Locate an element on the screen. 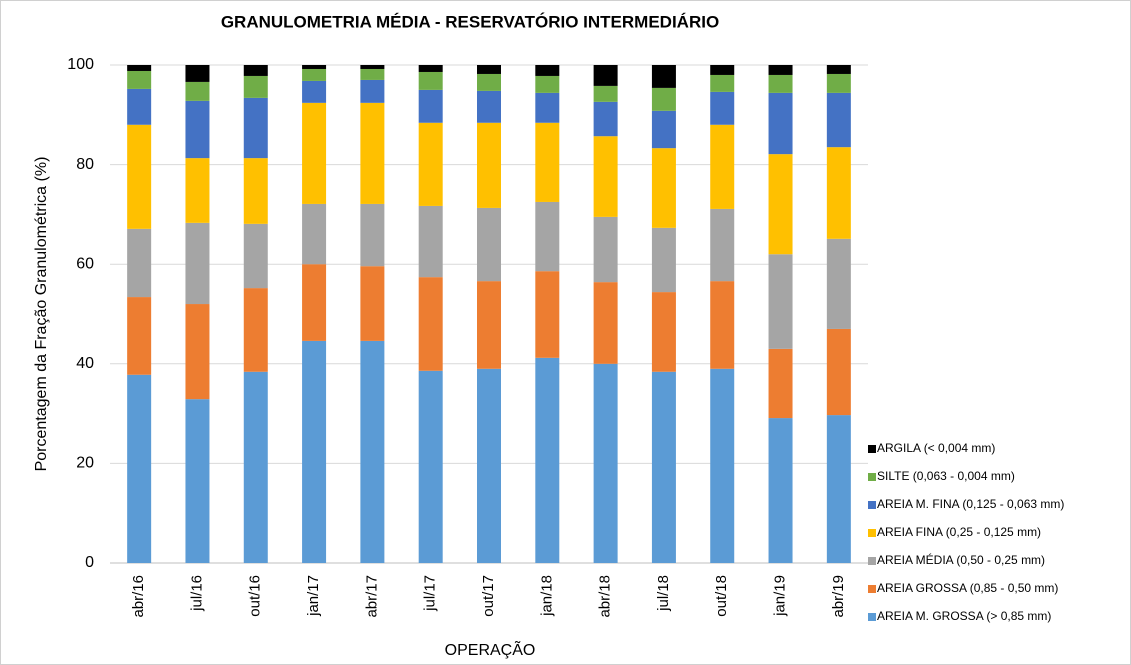 The height and width of the screenshot is (665, 1131). y-axis-label: Porcentagem da Fração Granulométrica (%) is located at coordinates (41, 314).